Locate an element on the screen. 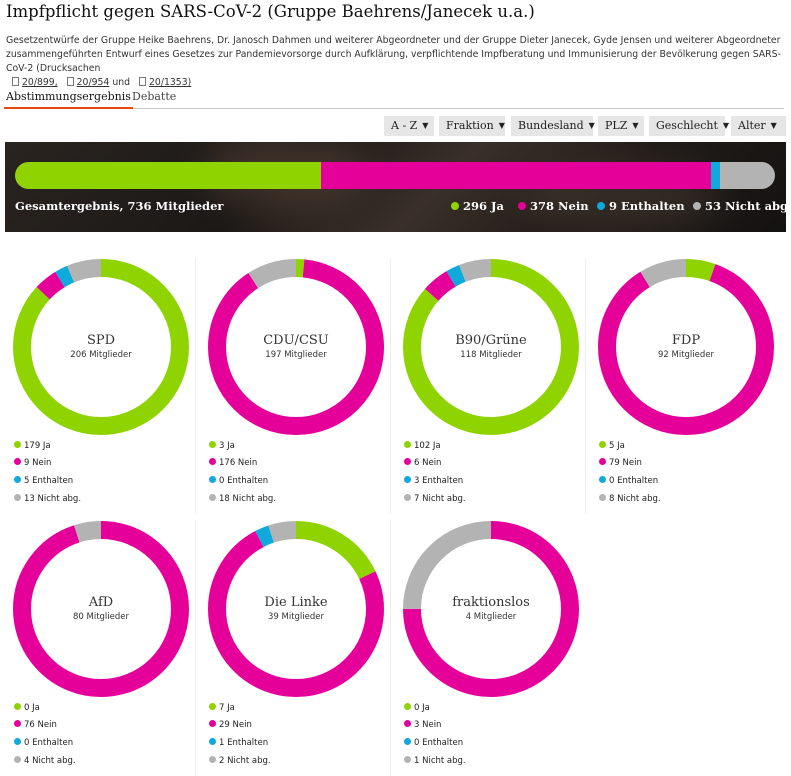 The image size is (791, 776). legend-nein: 29 Nein is located at coordinates (230, 725).